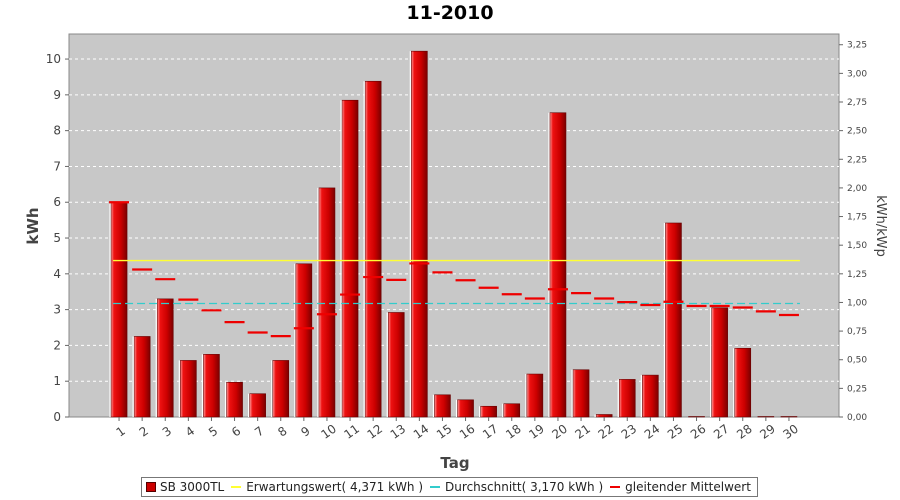 The height and width of the screenshot is (500, 900). What do you see at coordinates (33, 225) in the screenshot?
I see `y-axis-label: kWh` at bounding box center [33, 225].